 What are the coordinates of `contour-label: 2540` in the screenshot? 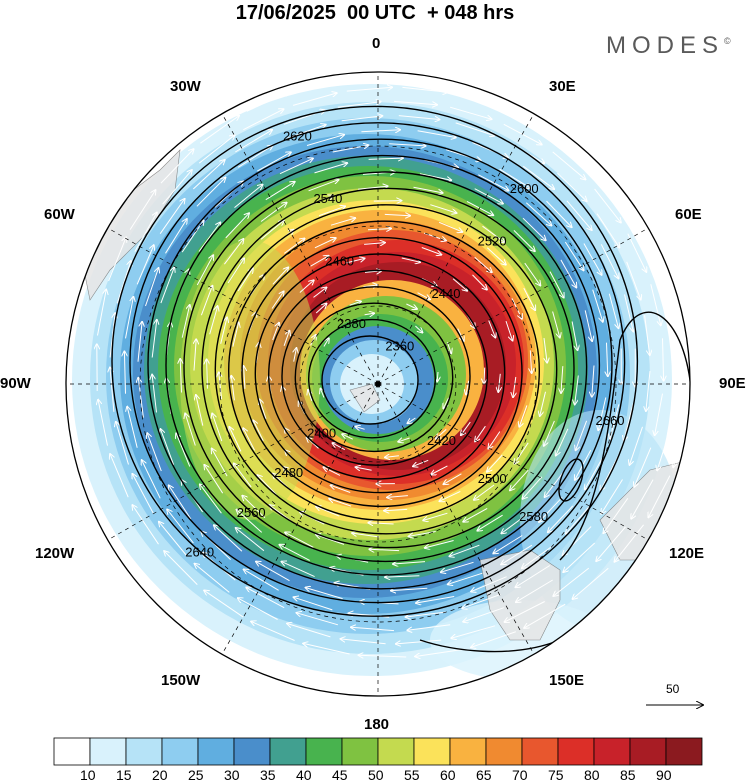 It's located at (327, 198).